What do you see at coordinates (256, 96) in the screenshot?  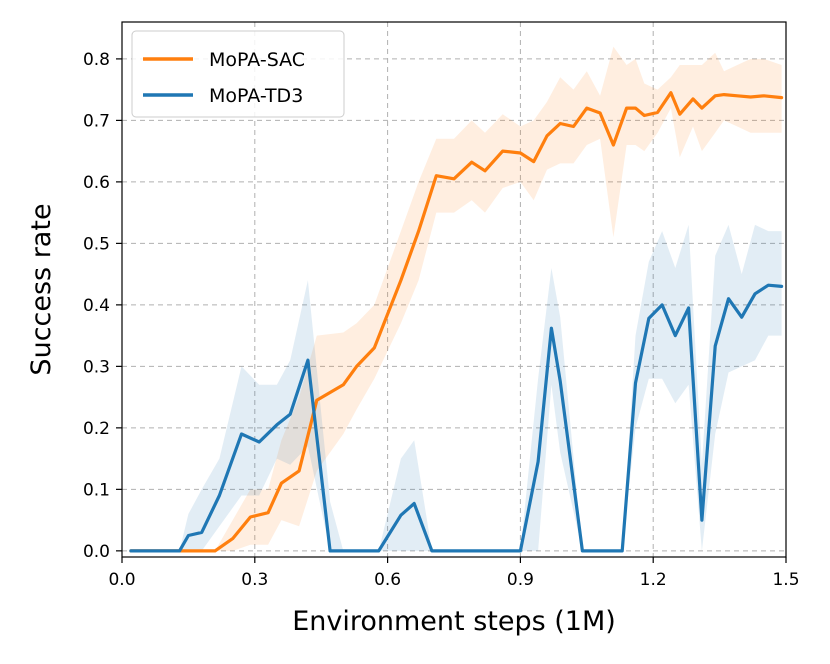 I see `legend-label-mopa-td3: MoPA-TD3` at bounding box center [256, 96].